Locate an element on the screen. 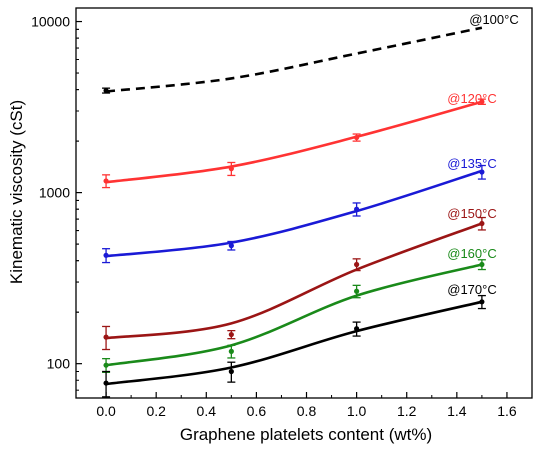 This screenshot has height=453, width=550. series-label: @135°C is located at coordinates (471, 163).